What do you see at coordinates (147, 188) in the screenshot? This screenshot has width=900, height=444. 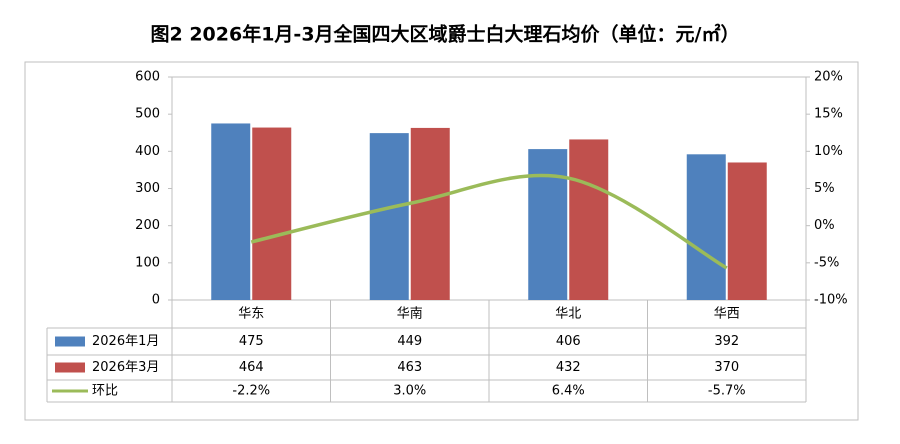 I see `y-tick-label: 300` at bounding box center [147, 188].